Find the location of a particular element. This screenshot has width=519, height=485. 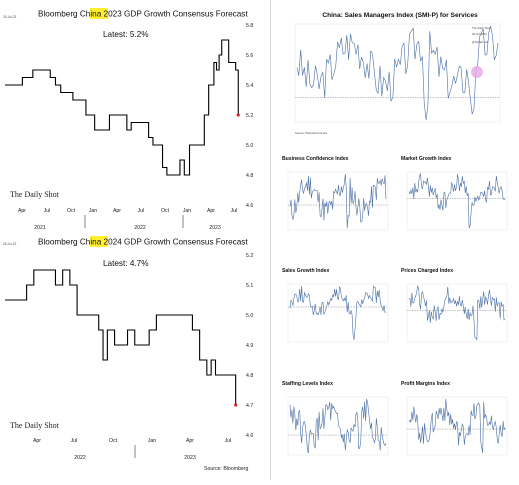

smi-footer: Source: World Economics is located at coordinates (311, 133).